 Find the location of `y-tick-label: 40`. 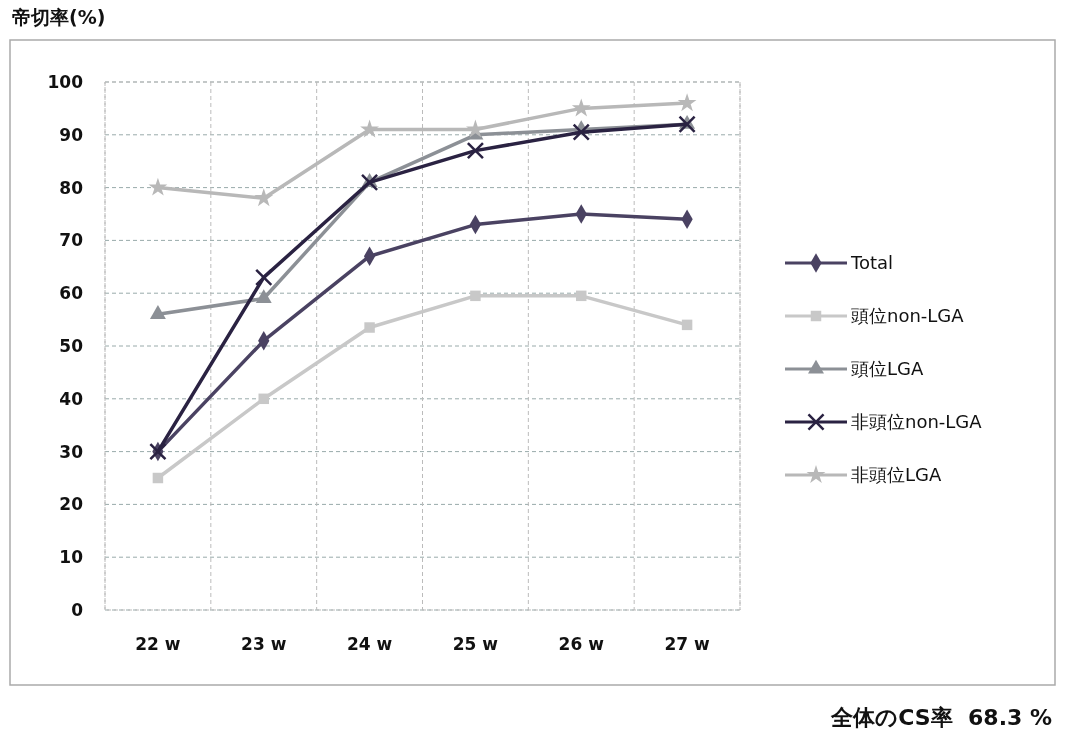

y-tick-label: 40 is located at coordinates (71, 398).